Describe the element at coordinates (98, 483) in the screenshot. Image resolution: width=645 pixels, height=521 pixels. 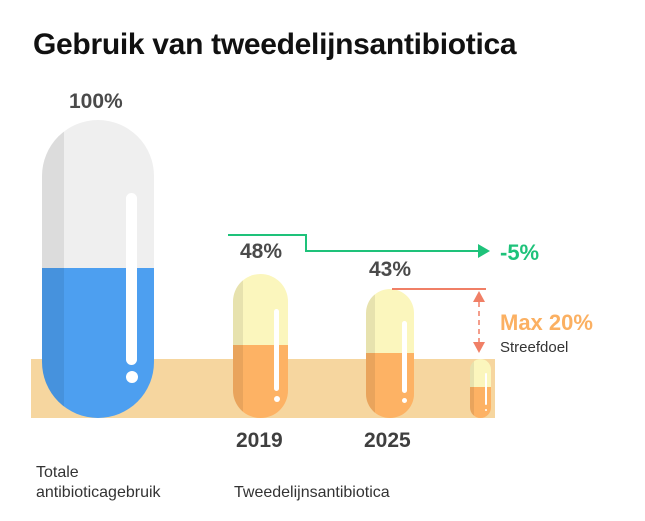
I see `total-group-label: Totale antibioticagebruik` at that location.